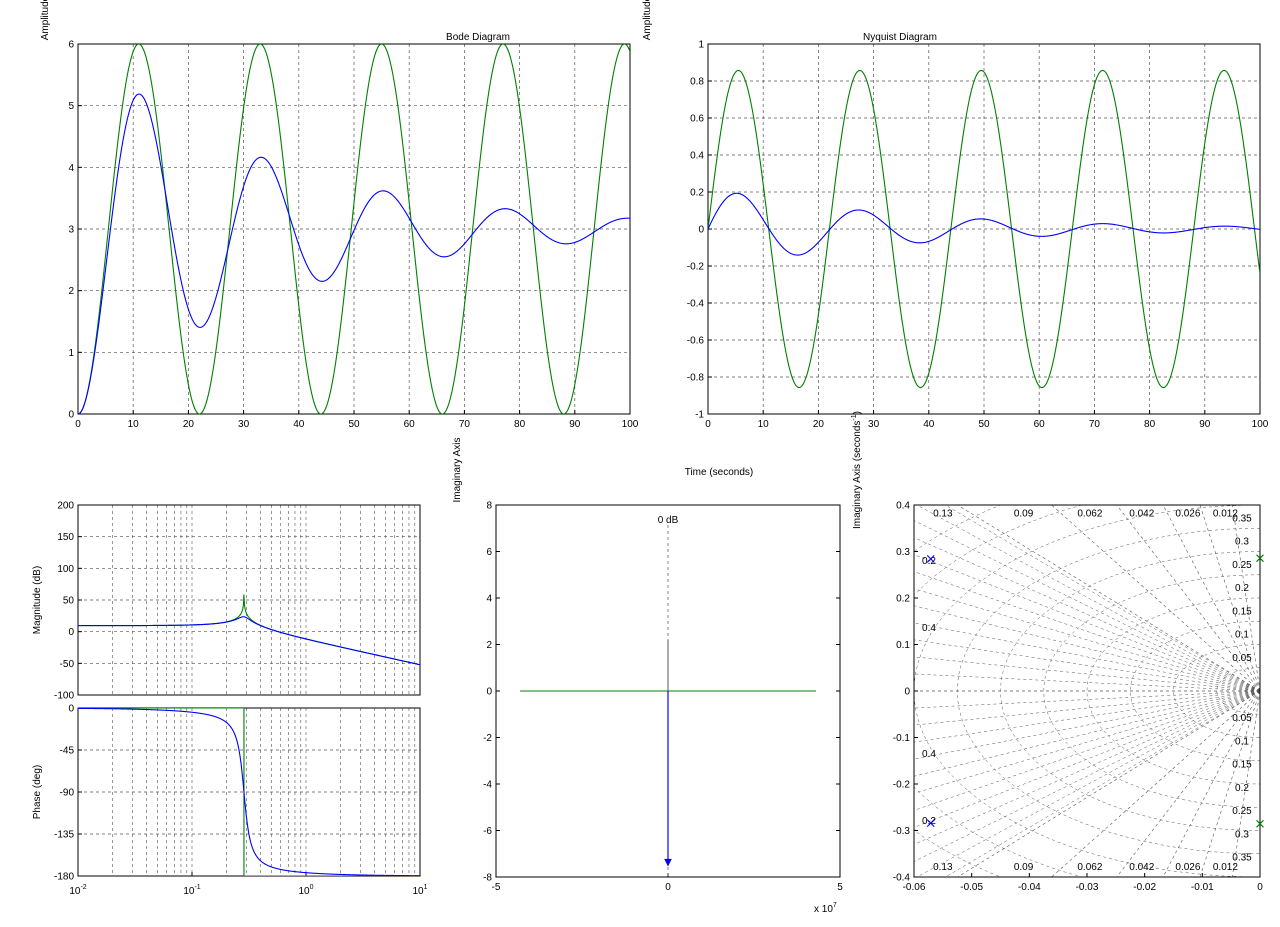 This screenshot has width=1280, height=927. I want to click on bode-phase-xtick-label-exp: -1, so click(197, 887).